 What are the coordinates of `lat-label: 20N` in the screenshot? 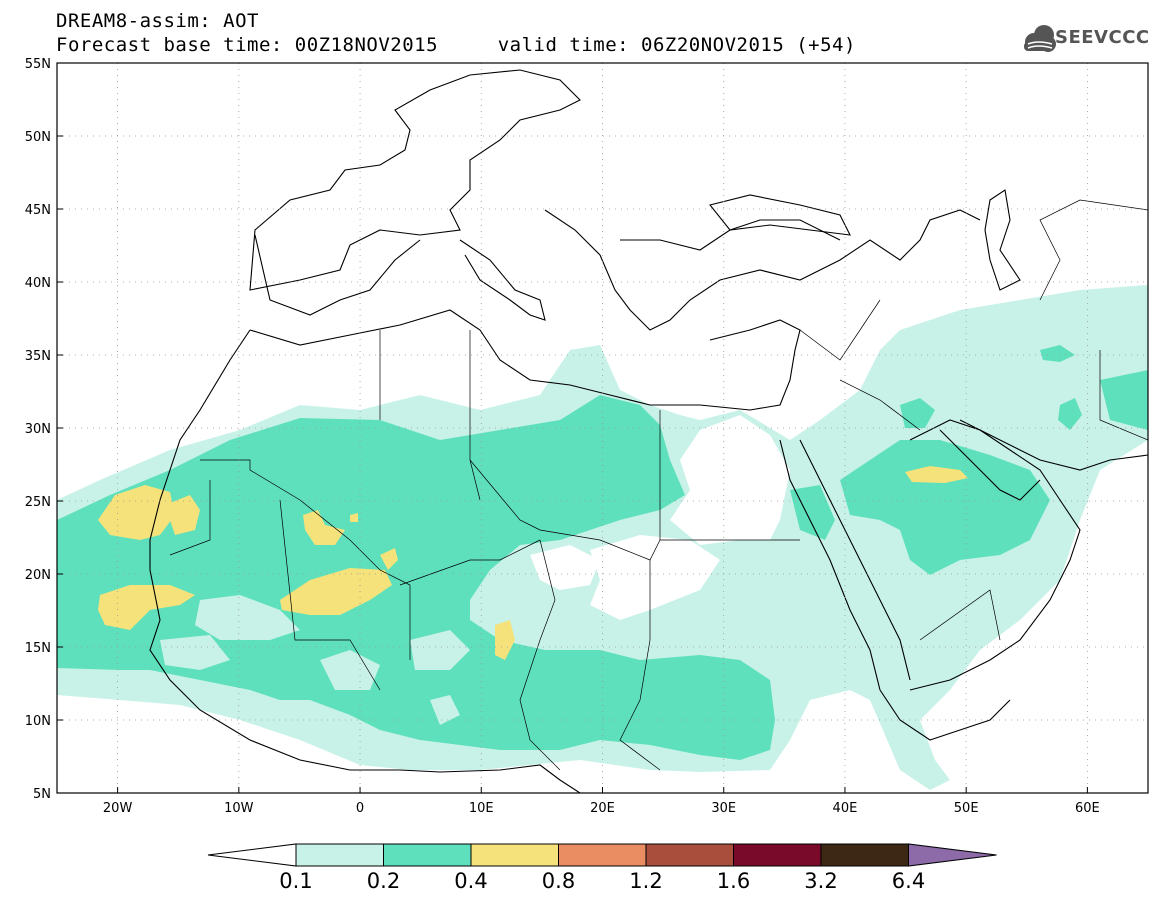 It's located at (38, 575).